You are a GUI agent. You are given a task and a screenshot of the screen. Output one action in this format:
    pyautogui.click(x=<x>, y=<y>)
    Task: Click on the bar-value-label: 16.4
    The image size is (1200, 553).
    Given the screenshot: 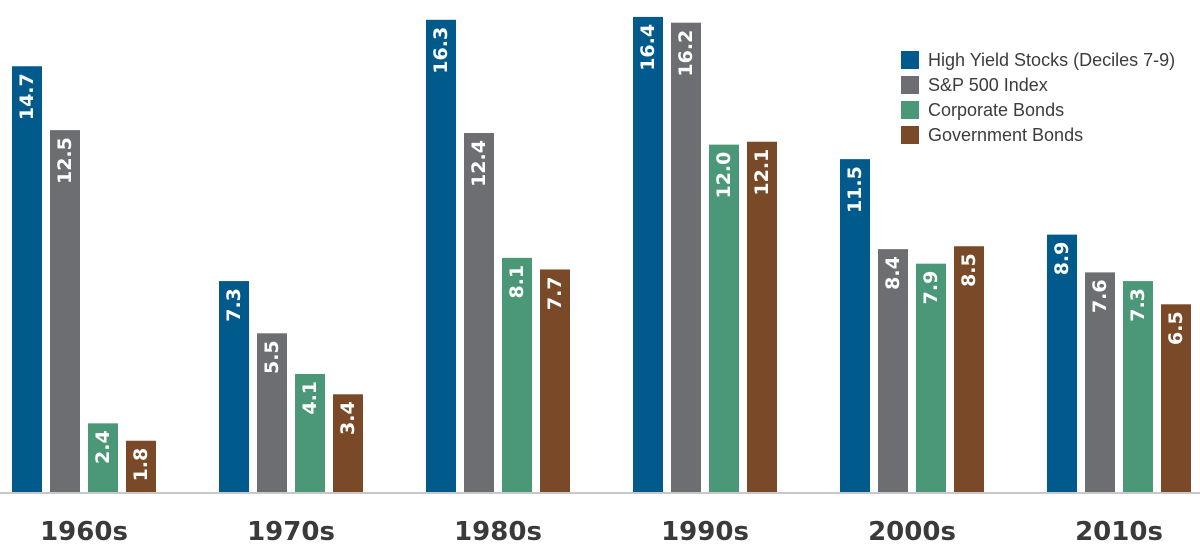 What is the action you would take?
    pyautogui.click(x=648, y=47)
    